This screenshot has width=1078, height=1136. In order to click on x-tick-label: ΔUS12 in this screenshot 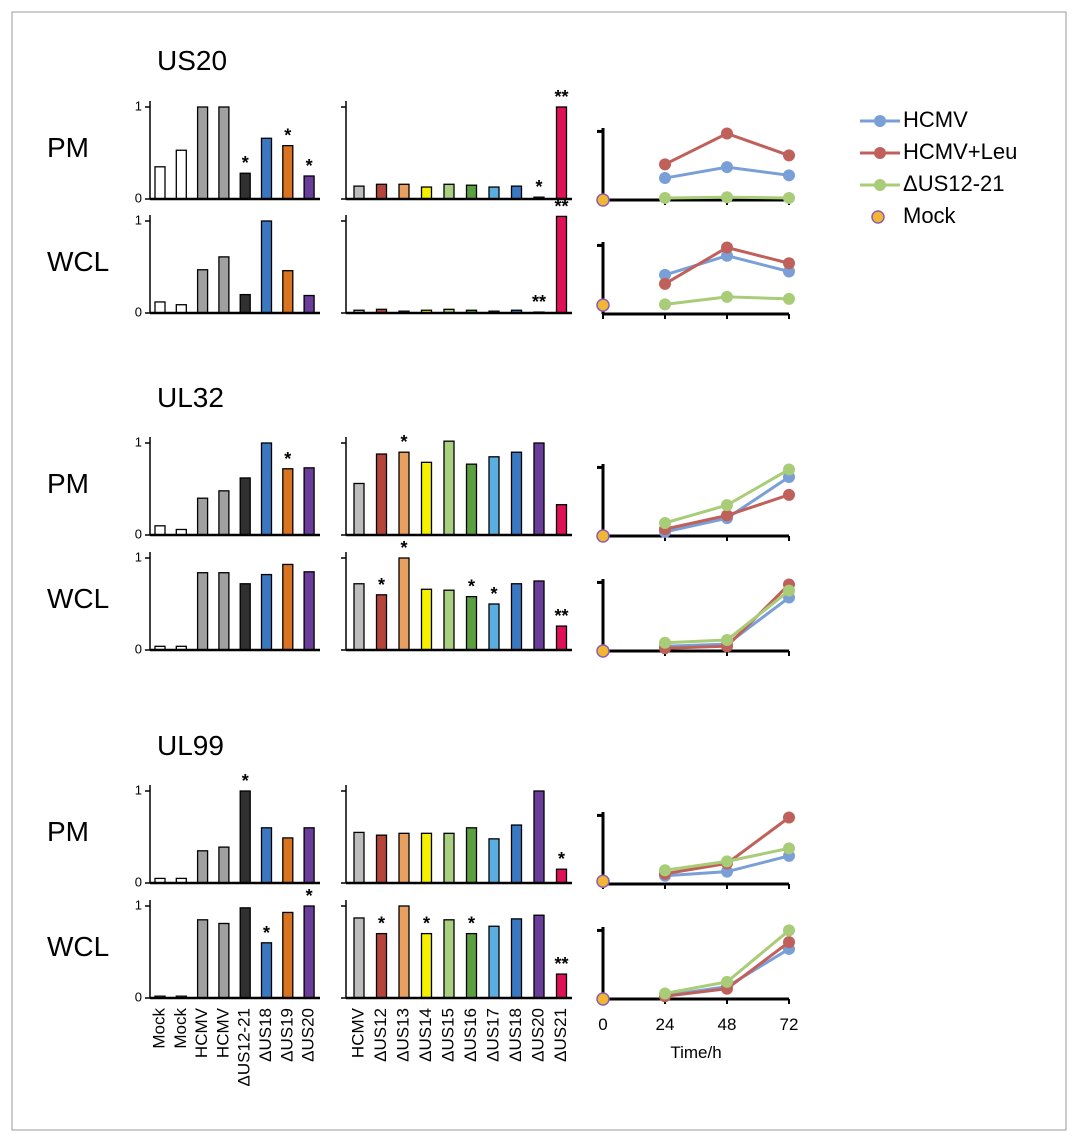, I will do `click(380, 1035)`.